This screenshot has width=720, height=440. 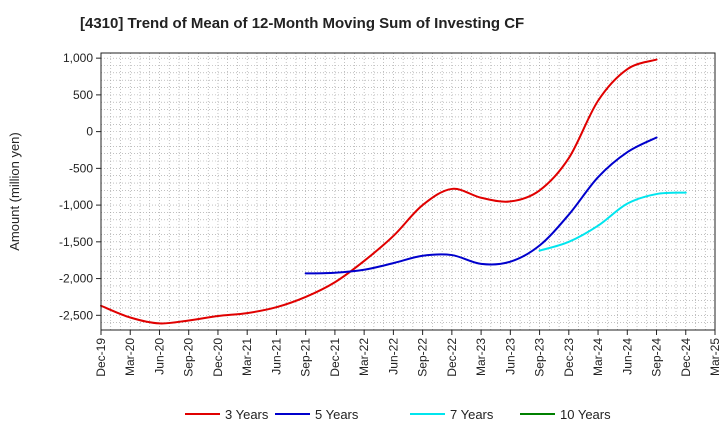 What do you see at coordinates (89, 132) in the screenshot?
I see `y-tick-label: 0` at bounding box center [89, 132].